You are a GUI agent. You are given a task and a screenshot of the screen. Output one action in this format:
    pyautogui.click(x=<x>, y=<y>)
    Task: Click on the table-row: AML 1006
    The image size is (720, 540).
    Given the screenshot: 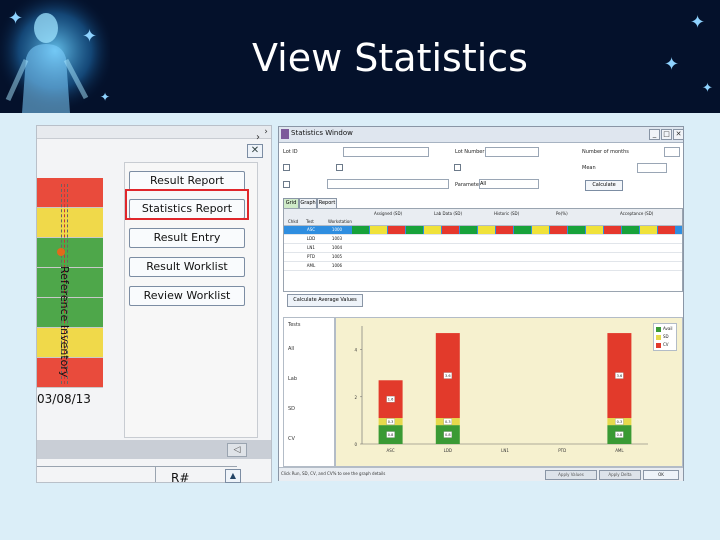 What is the action you would take?
    pyautogui.click(x=483, y=266)
    